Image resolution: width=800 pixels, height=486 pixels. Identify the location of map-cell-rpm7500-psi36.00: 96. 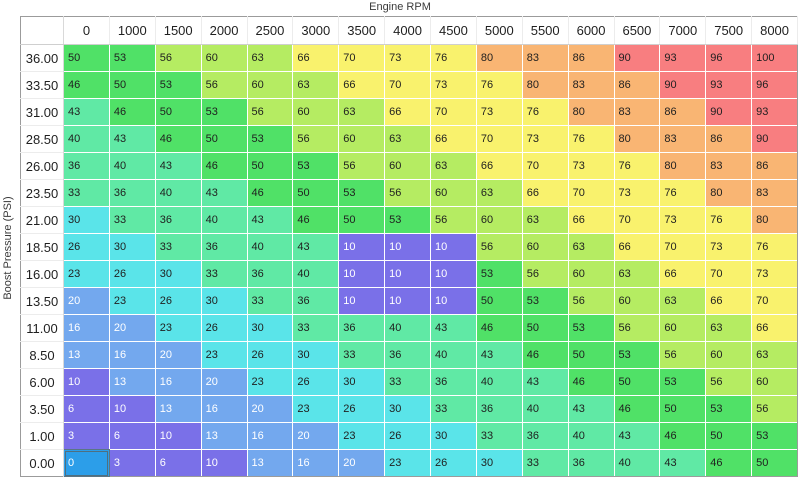
(729, 58).